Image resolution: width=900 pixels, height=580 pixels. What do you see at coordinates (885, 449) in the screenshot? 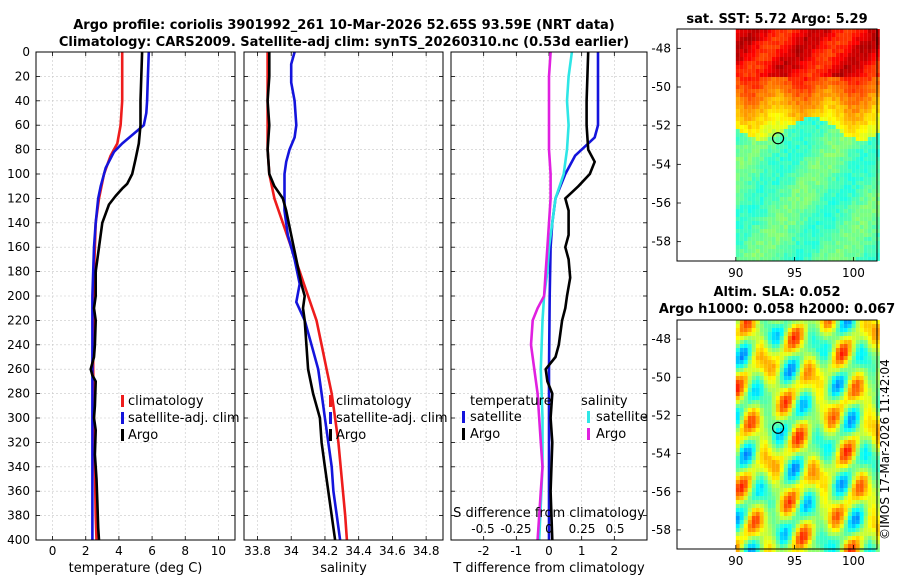
I see `imos-credit: ©IMOS 17-Mar-2026 11:42:04` at bounding box center [885, 449].